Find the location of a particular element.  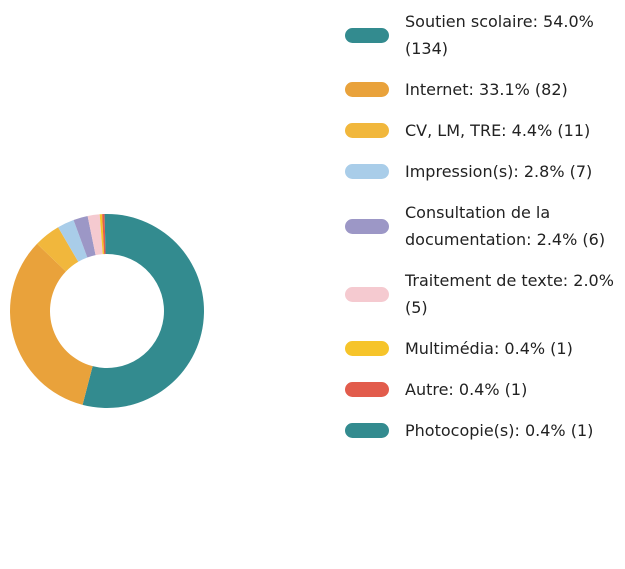

legend-label: Photocopie(s): 0.4% (1) is located at coordinates (499, 430).